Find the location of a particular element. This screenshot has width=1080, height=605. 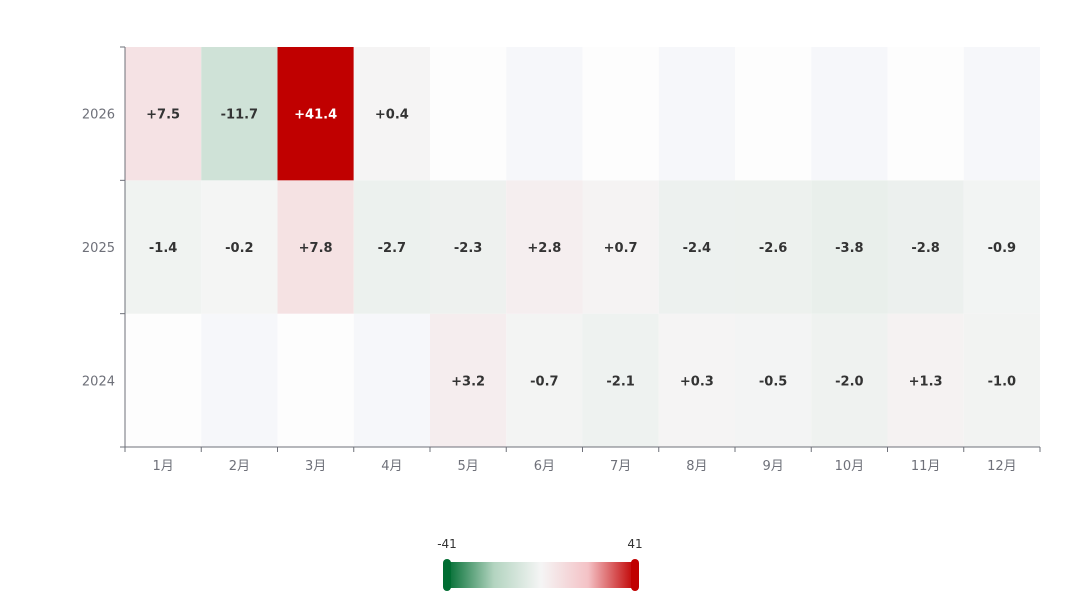

cell-value-label: -2.8 is located at coordinates (925, 248).